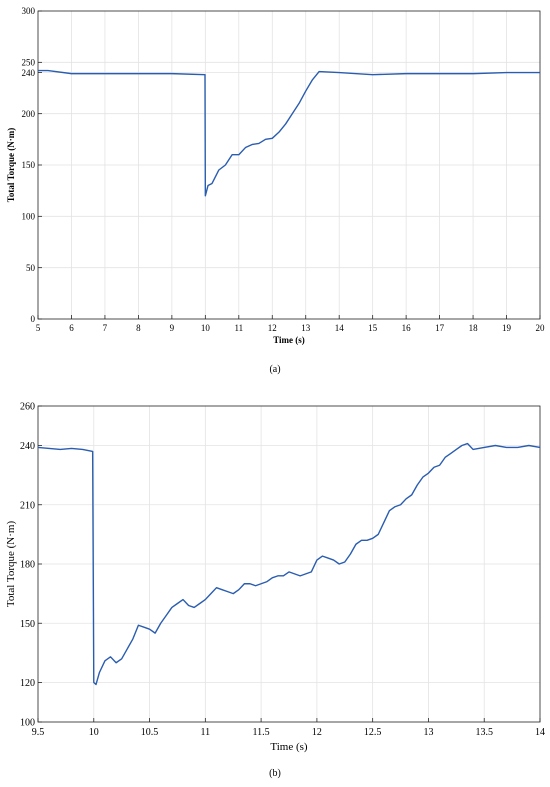 The image size is (550, 787). What do you see at coordinates (150, 732) in the screenshot?
I see `chart-b-xtick-label-2: 10.5` at bounding box center [150, 732].